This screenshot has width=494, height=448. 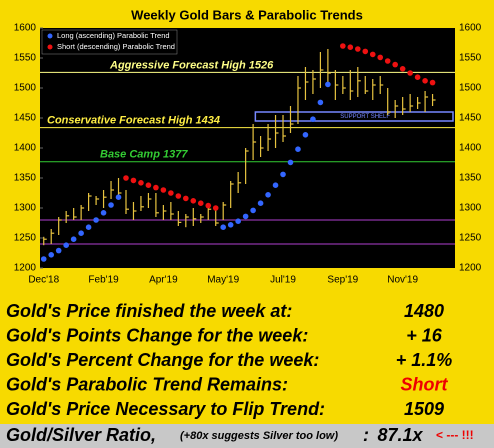 I want to click on y2-tick-label: 1200, so click(x=470, y=268).